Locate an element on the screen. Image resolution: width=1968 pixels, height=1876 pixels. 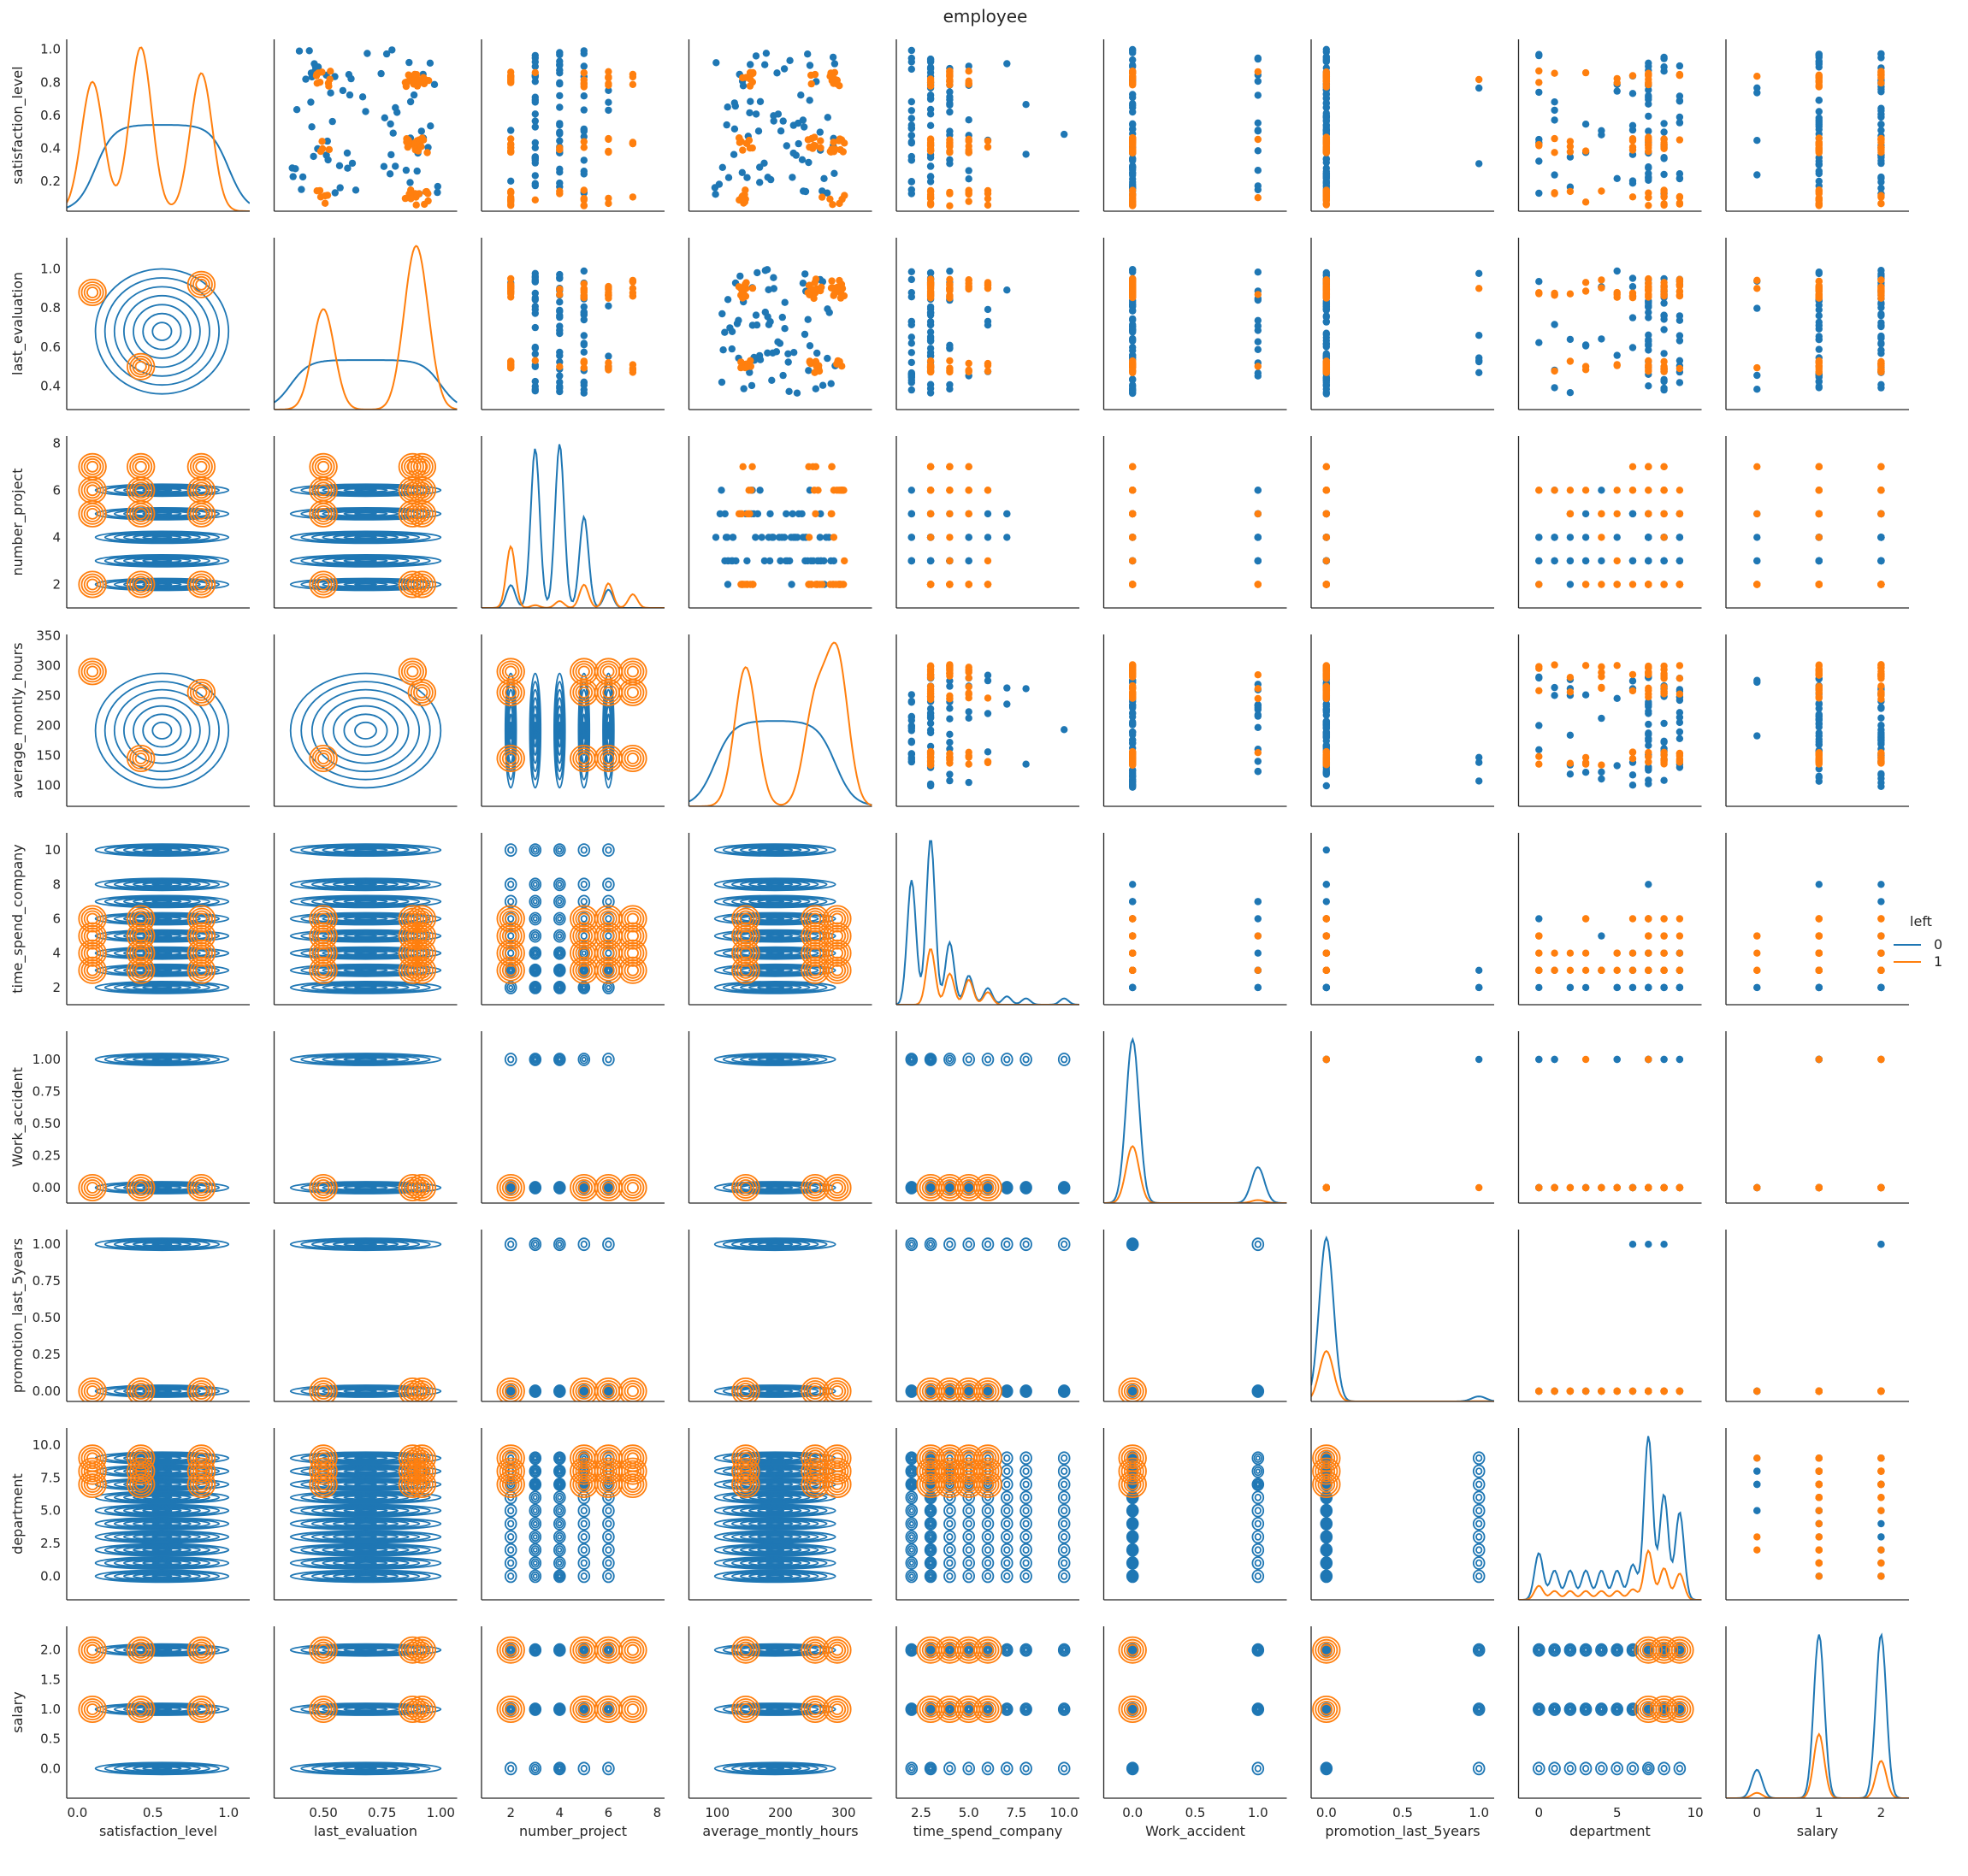
panel-satisfaction_level-vs-average_montly_hours is located at coordinates (780, 125).